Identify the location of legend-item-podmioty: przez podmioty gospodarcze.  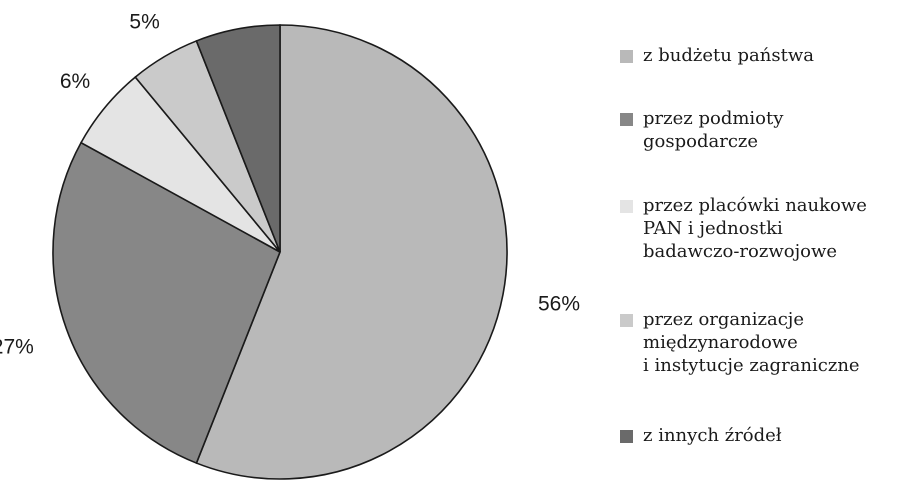
(701, 130).